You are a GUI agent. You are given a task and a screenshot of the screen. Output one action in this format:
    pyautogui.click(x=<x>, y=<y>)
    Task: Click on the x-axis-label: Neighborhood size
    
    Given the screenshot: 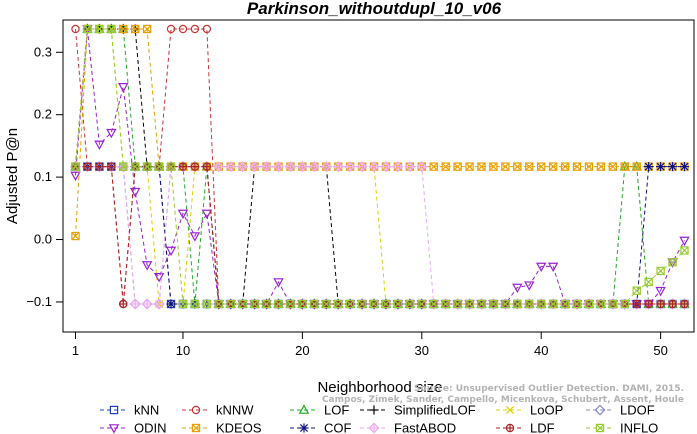 What is the action you would take?
    pyautogui.click(x=379, y=387)
    